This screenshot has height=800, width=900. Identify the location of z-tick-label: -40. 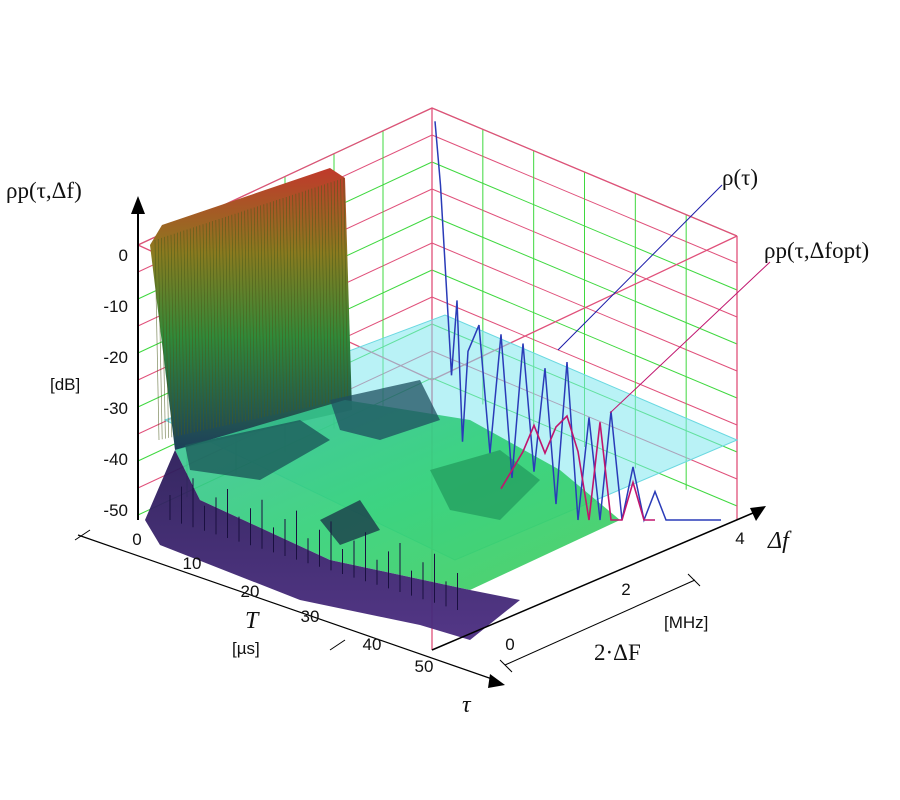
(115, 459).